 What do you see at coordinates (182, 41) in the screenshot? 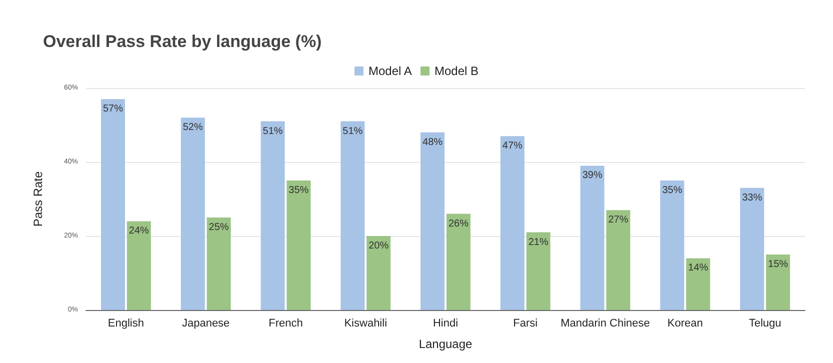
I see `chart-title: Overall Pass Rate by language (%)` at bounding box center [182, 41].